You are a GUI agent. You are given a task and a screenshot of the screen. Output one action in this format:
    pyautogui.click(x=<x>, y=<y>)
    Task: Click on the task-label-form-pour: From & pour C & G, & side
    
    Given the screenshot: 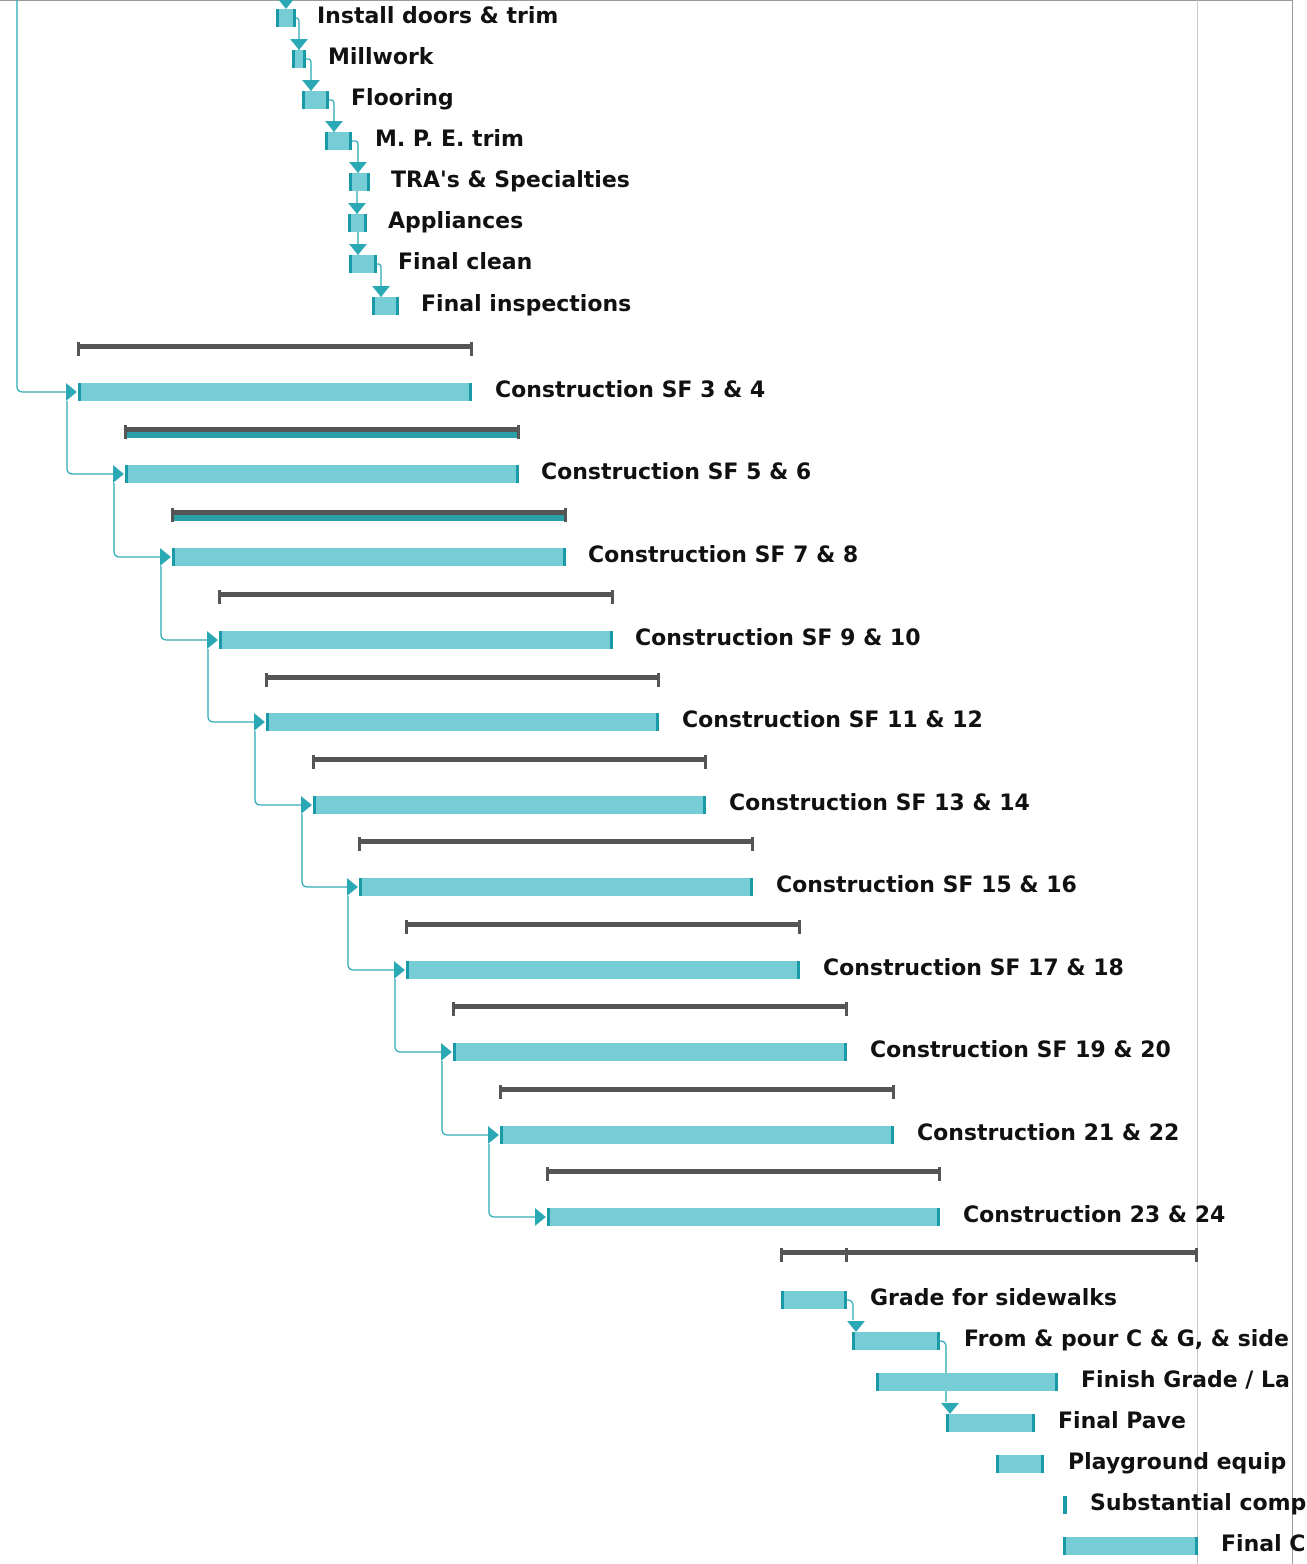 What is the action you would take?
    pyautogui.click(x=1126, y=1339)
    